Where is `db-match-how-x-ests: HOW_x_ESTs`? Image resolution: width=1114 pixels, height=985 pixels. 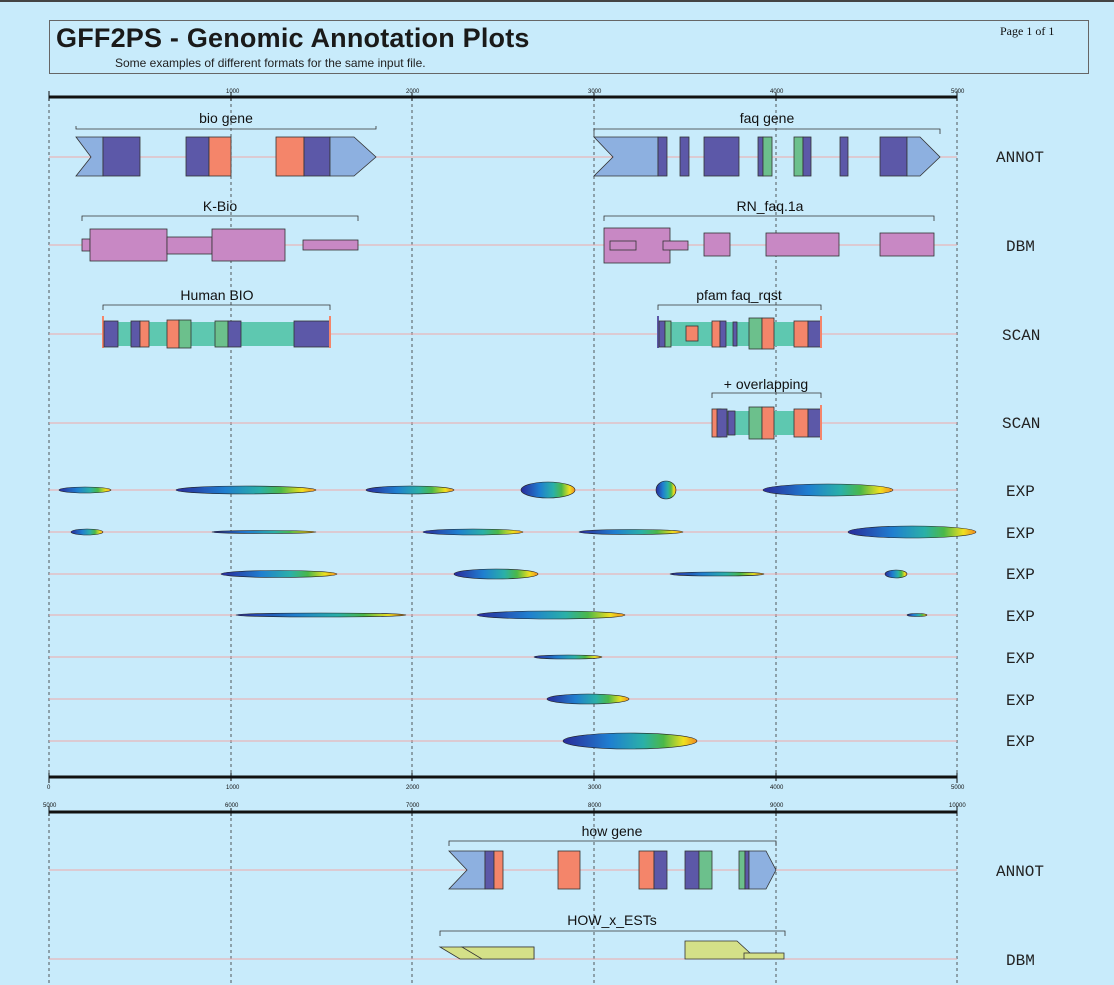 db-match-how-x-ests: HOW_x_ESTs is located at coordinates (612, 936).